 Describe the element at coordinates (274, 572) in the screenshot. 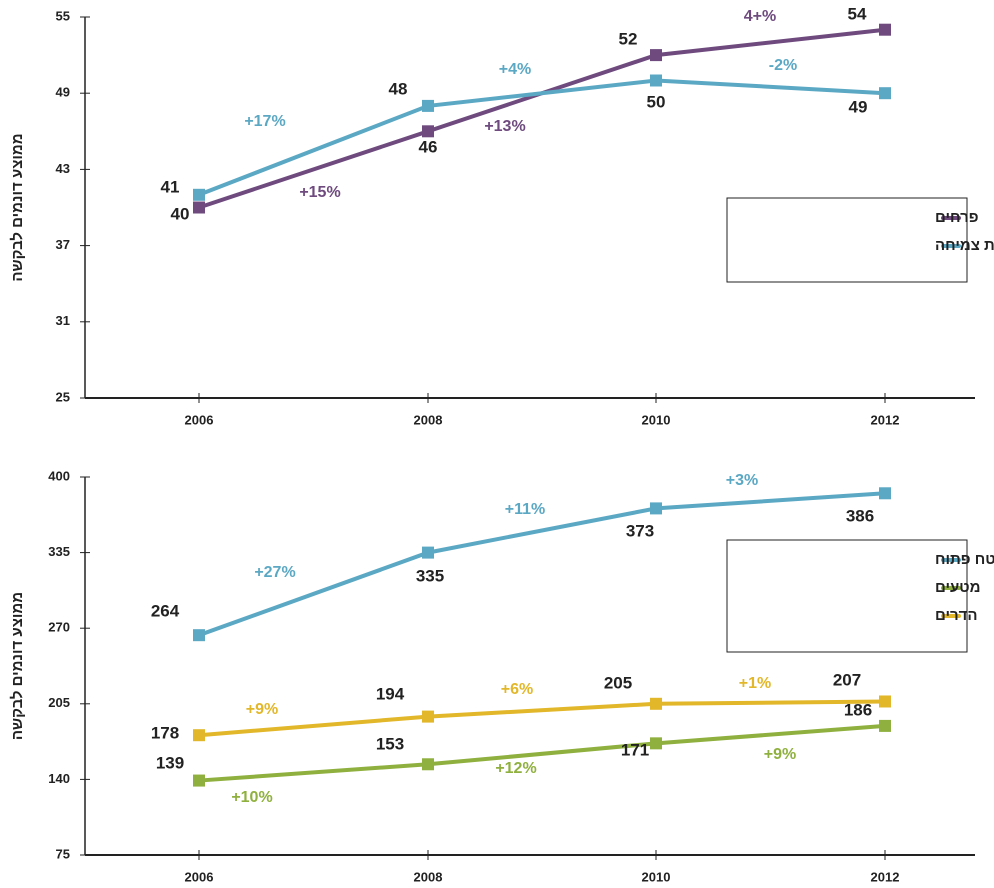

I see `change-label: +27%` at that location.